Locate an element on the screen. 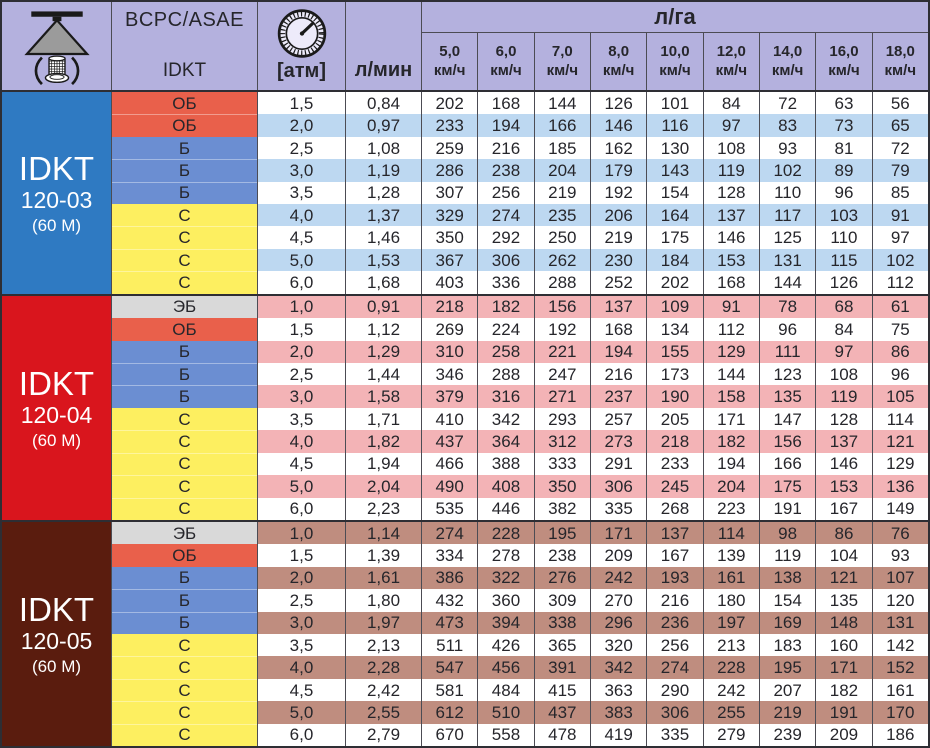  speed-unit: км/ч is located at coordinates (562, 70).